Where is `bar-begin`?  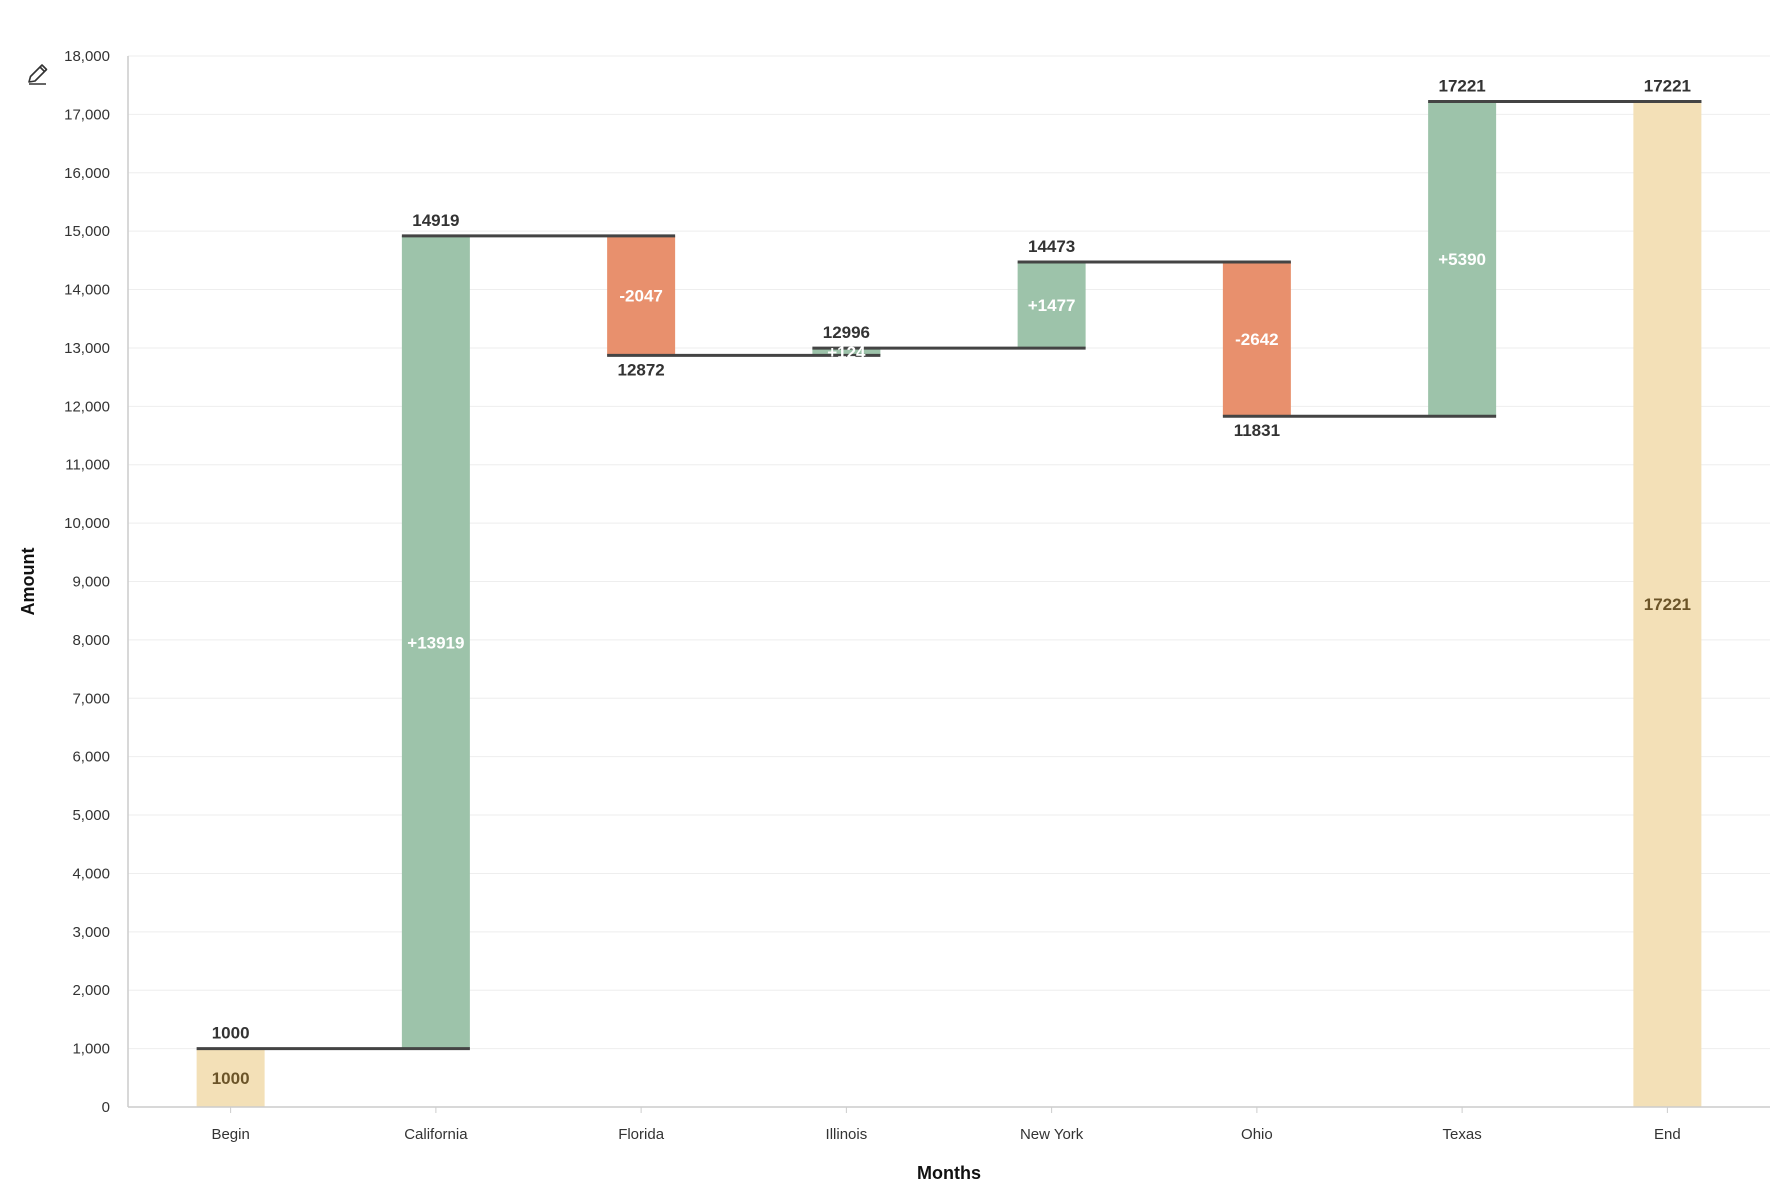
bar-begin is located at coordinates (230, 1077).